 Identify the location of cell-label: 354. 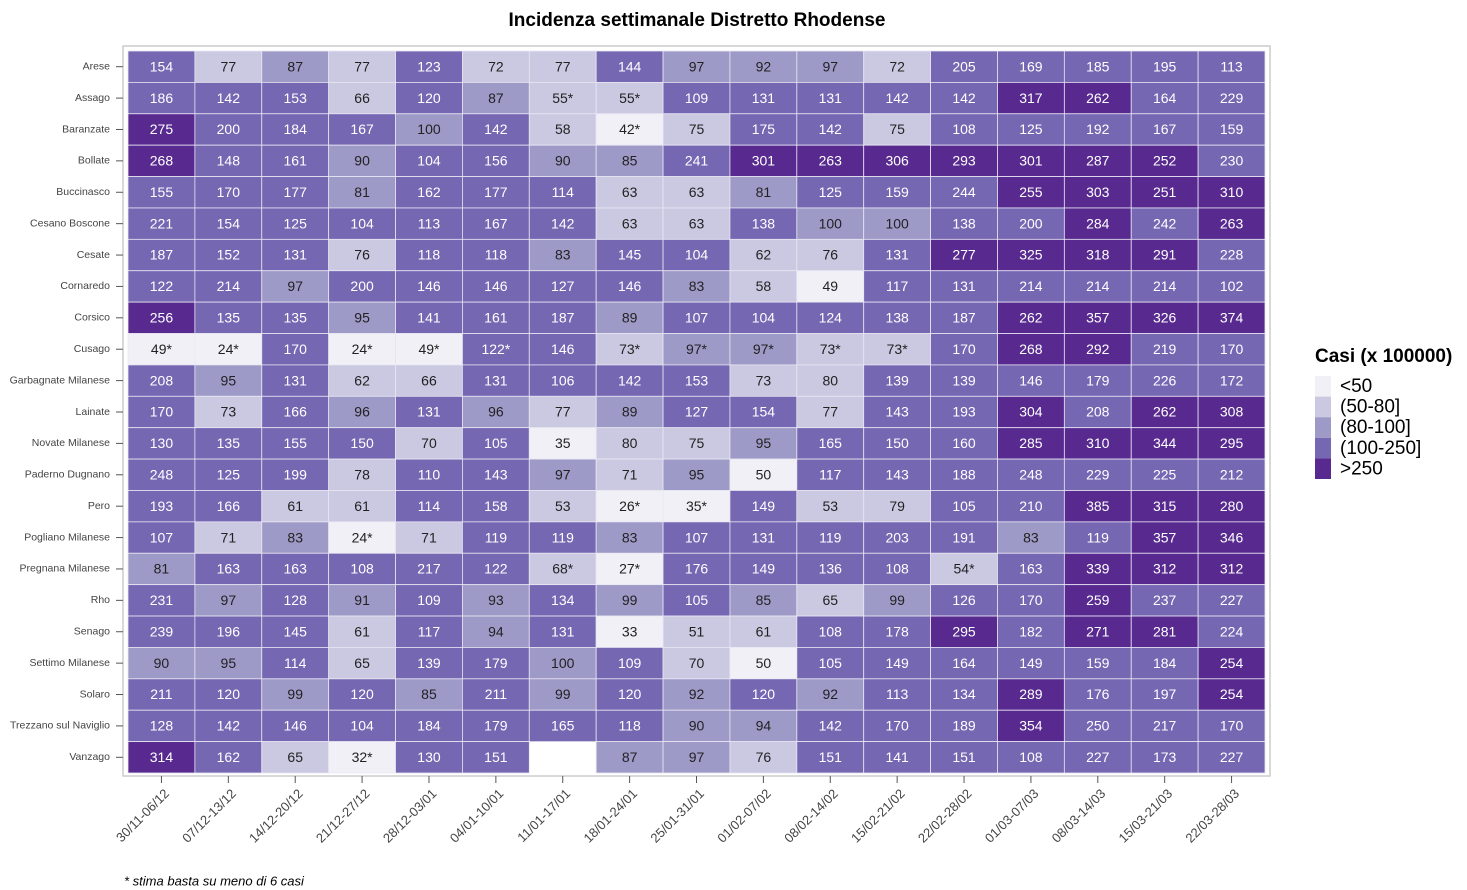
(1031, 726).